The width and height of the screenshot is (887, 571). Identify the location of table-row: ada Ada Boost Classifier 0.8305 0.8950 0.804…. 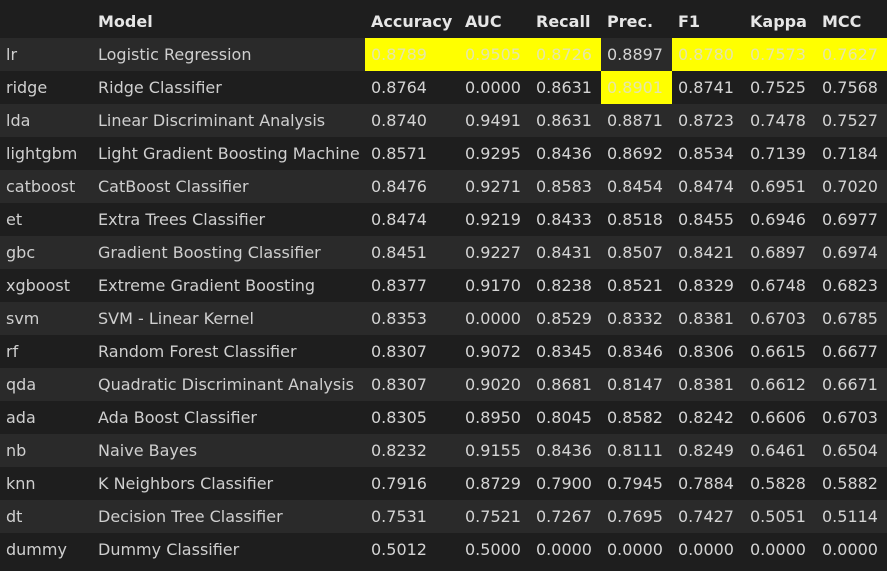
(443, 417).